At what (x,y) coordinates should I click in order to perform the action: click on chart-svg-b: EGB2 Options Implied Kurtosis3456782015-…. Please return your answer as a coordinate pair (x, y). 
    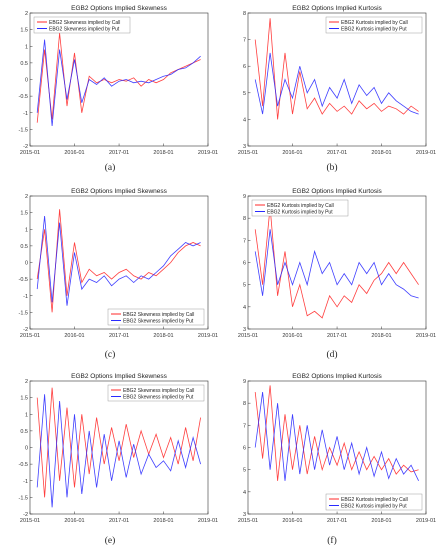
    Looking at the image, I should click on (327, 80).